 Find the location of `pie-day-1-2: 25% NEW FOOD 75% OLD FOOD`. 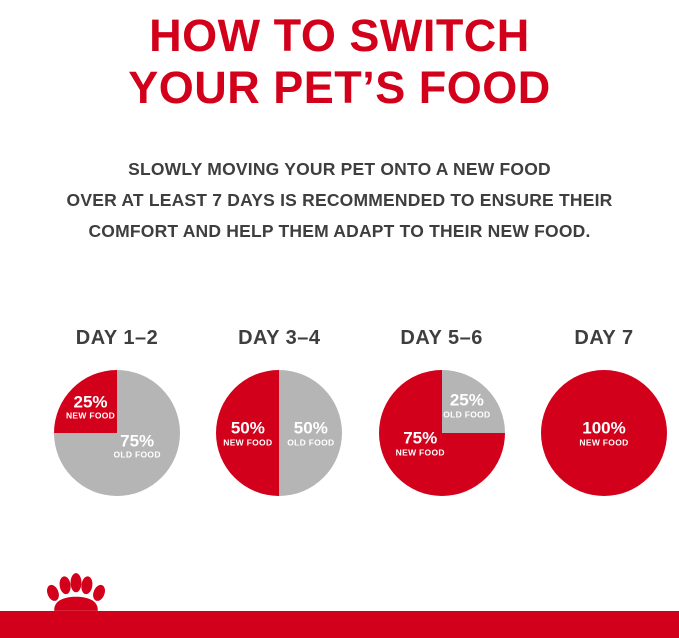

pie-day-1-2: 25% NEW FOOD 75% OLD FOOD is located at coordinates (117, 433).